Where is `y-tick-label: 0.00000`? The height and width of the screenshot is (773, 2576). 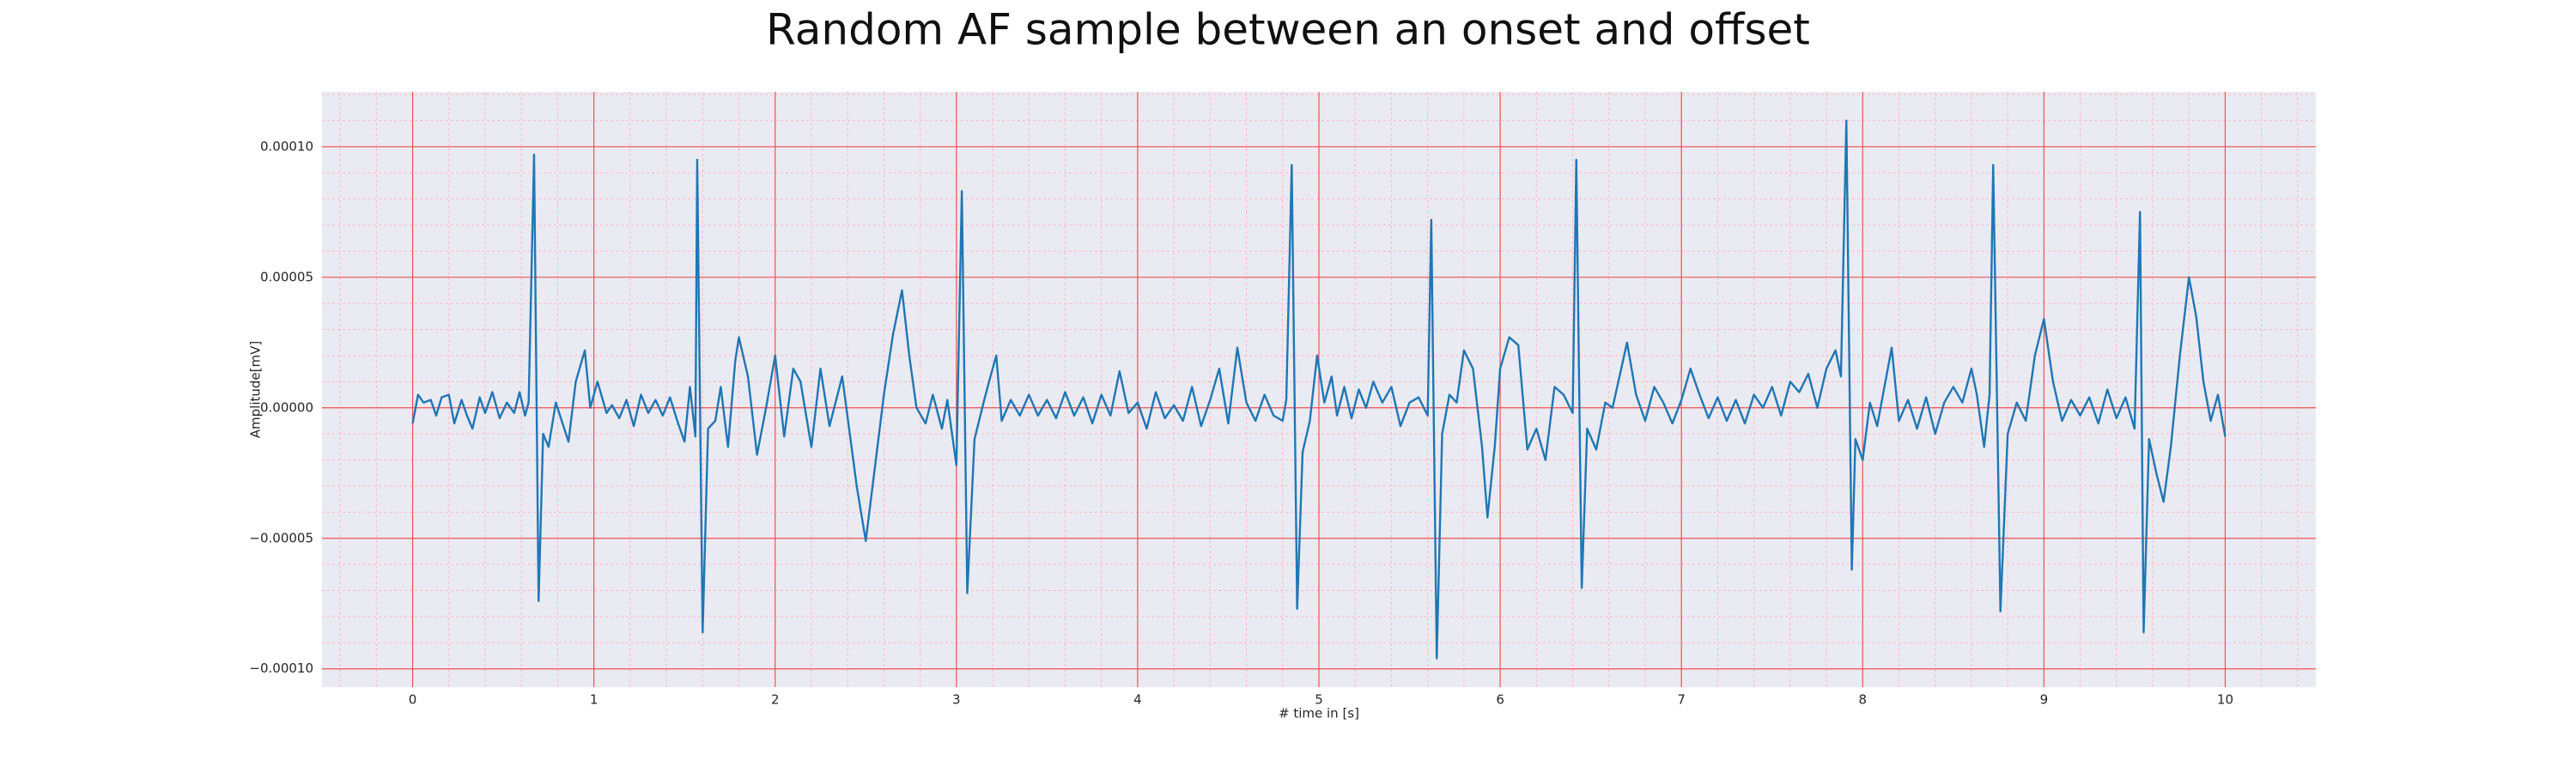
y-tick-label: 0.00000 is located at coordinates (286, 407).